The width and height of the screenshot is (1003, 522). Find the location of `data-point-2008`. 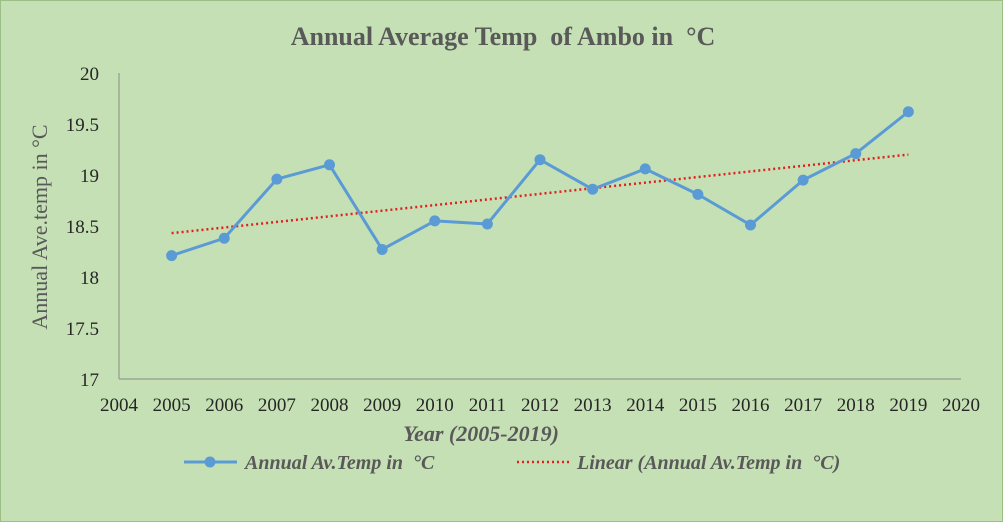

data-point-2008 is located at coordinates (329, 165).